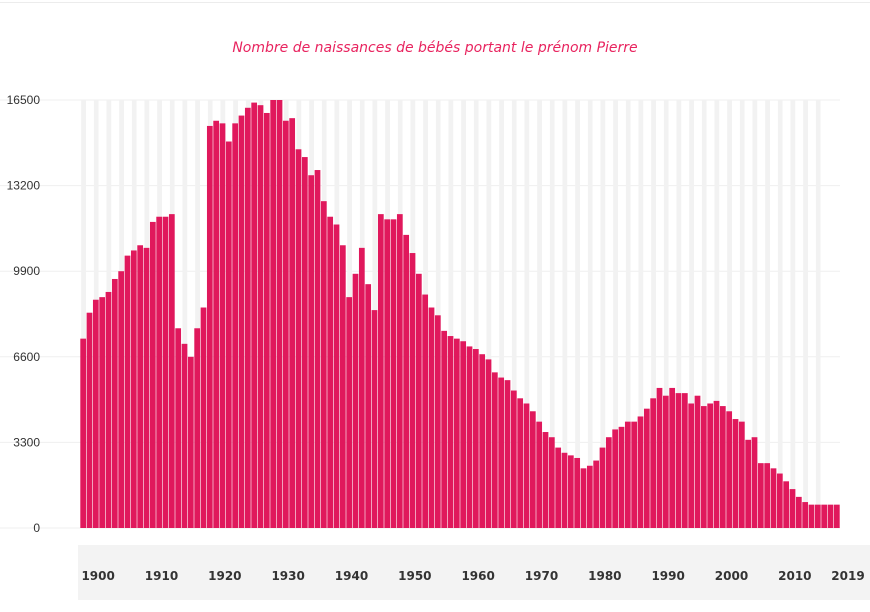 The image size is (870, 612). What do you see at coordinates (577, 492) in the screenshot?
I see `bar-1978` at bounding box center [577, 492].